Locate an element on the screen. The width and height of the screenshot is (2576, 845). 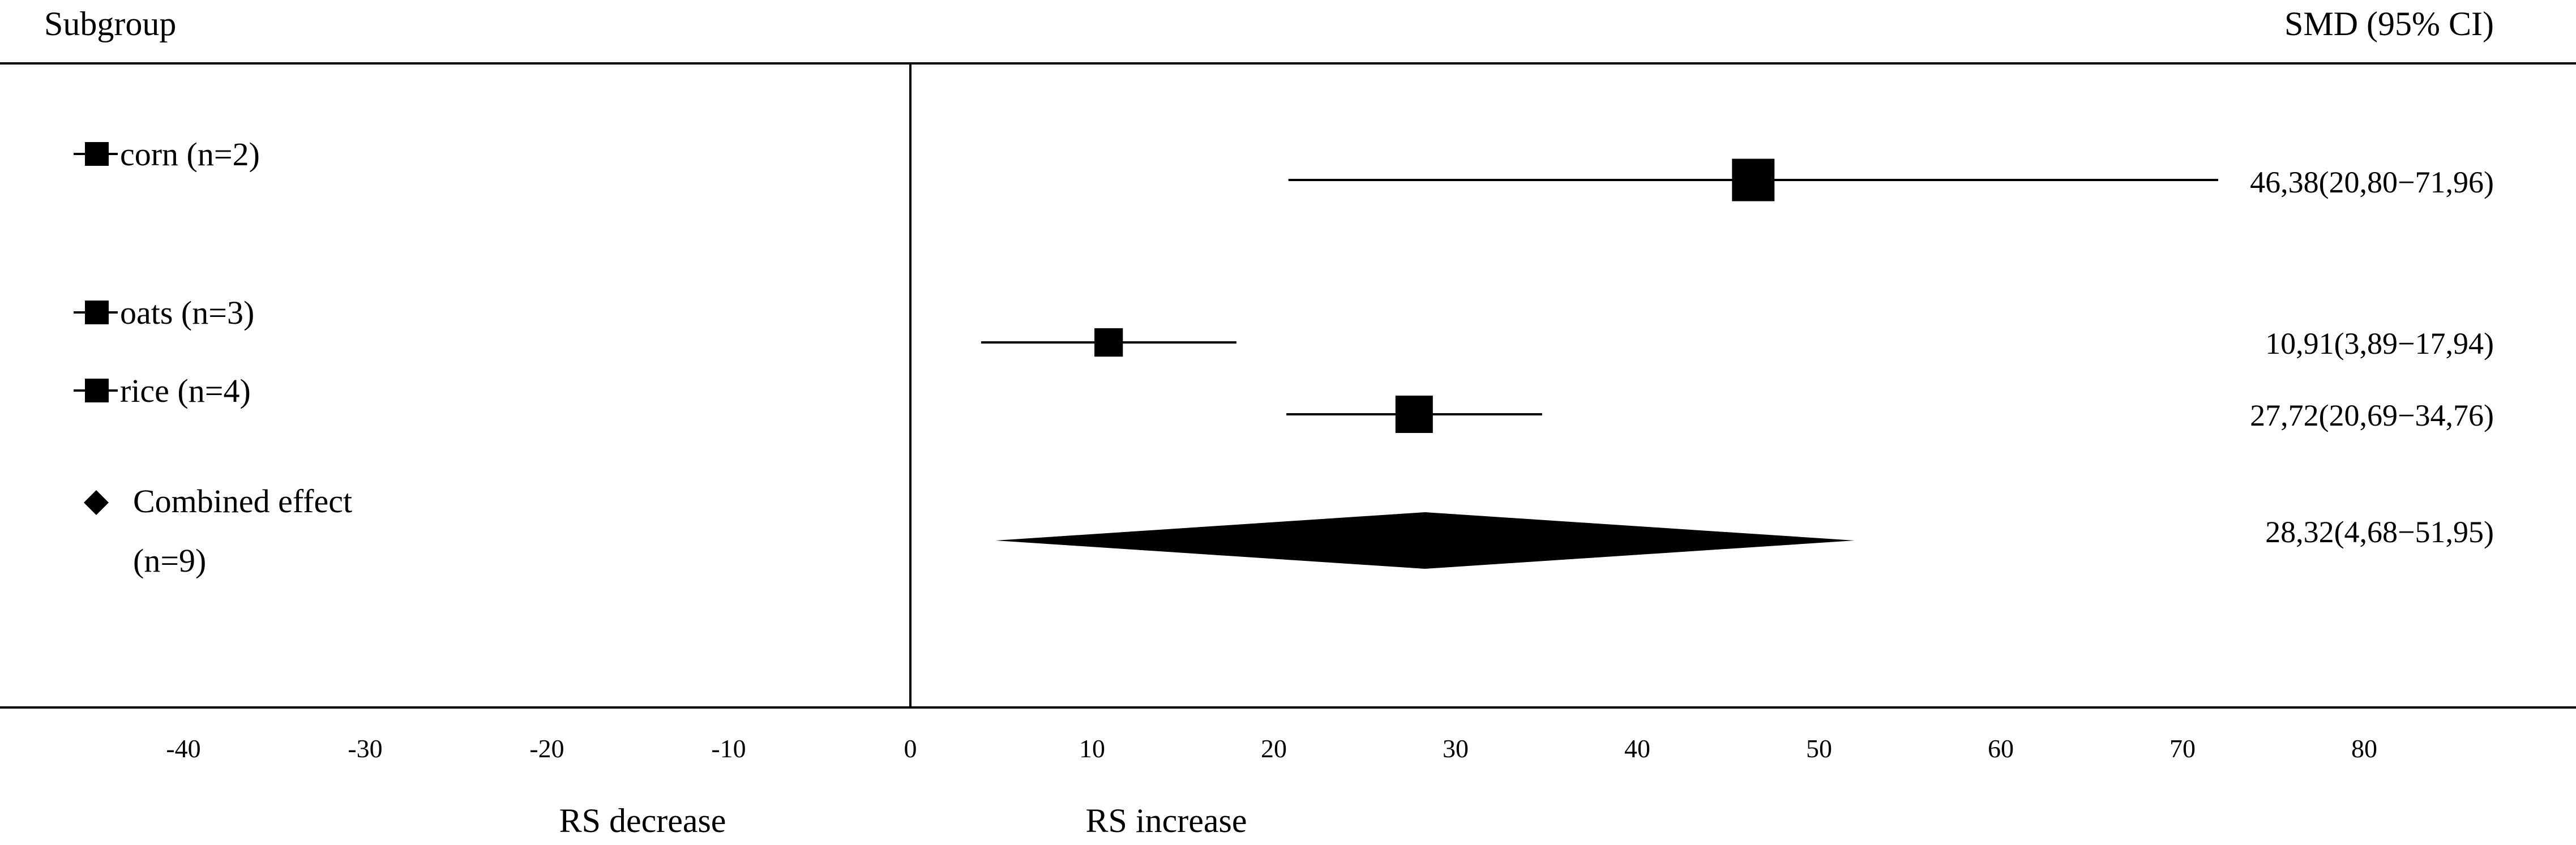
combined-effect-diamond is located at coordinates (1425, 540).